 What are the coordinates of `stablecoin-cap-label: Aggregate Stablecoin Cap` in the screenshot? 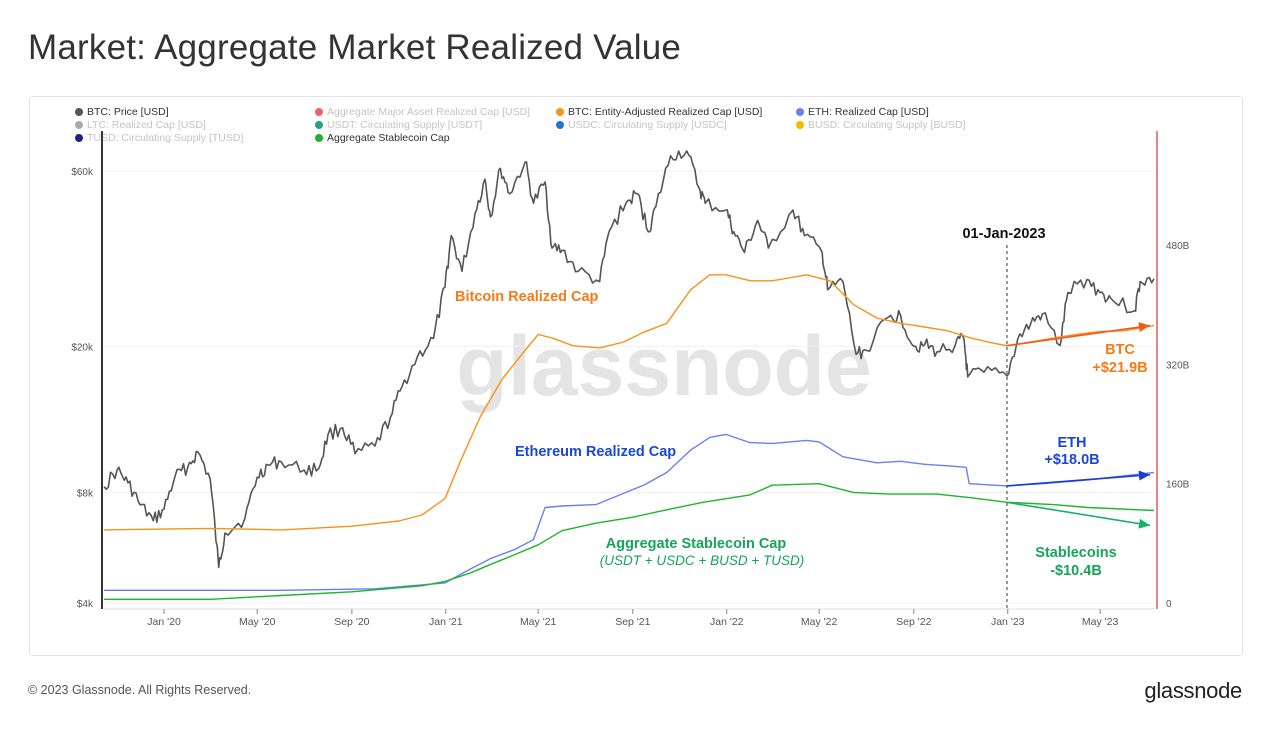 It's located at (696, 544).